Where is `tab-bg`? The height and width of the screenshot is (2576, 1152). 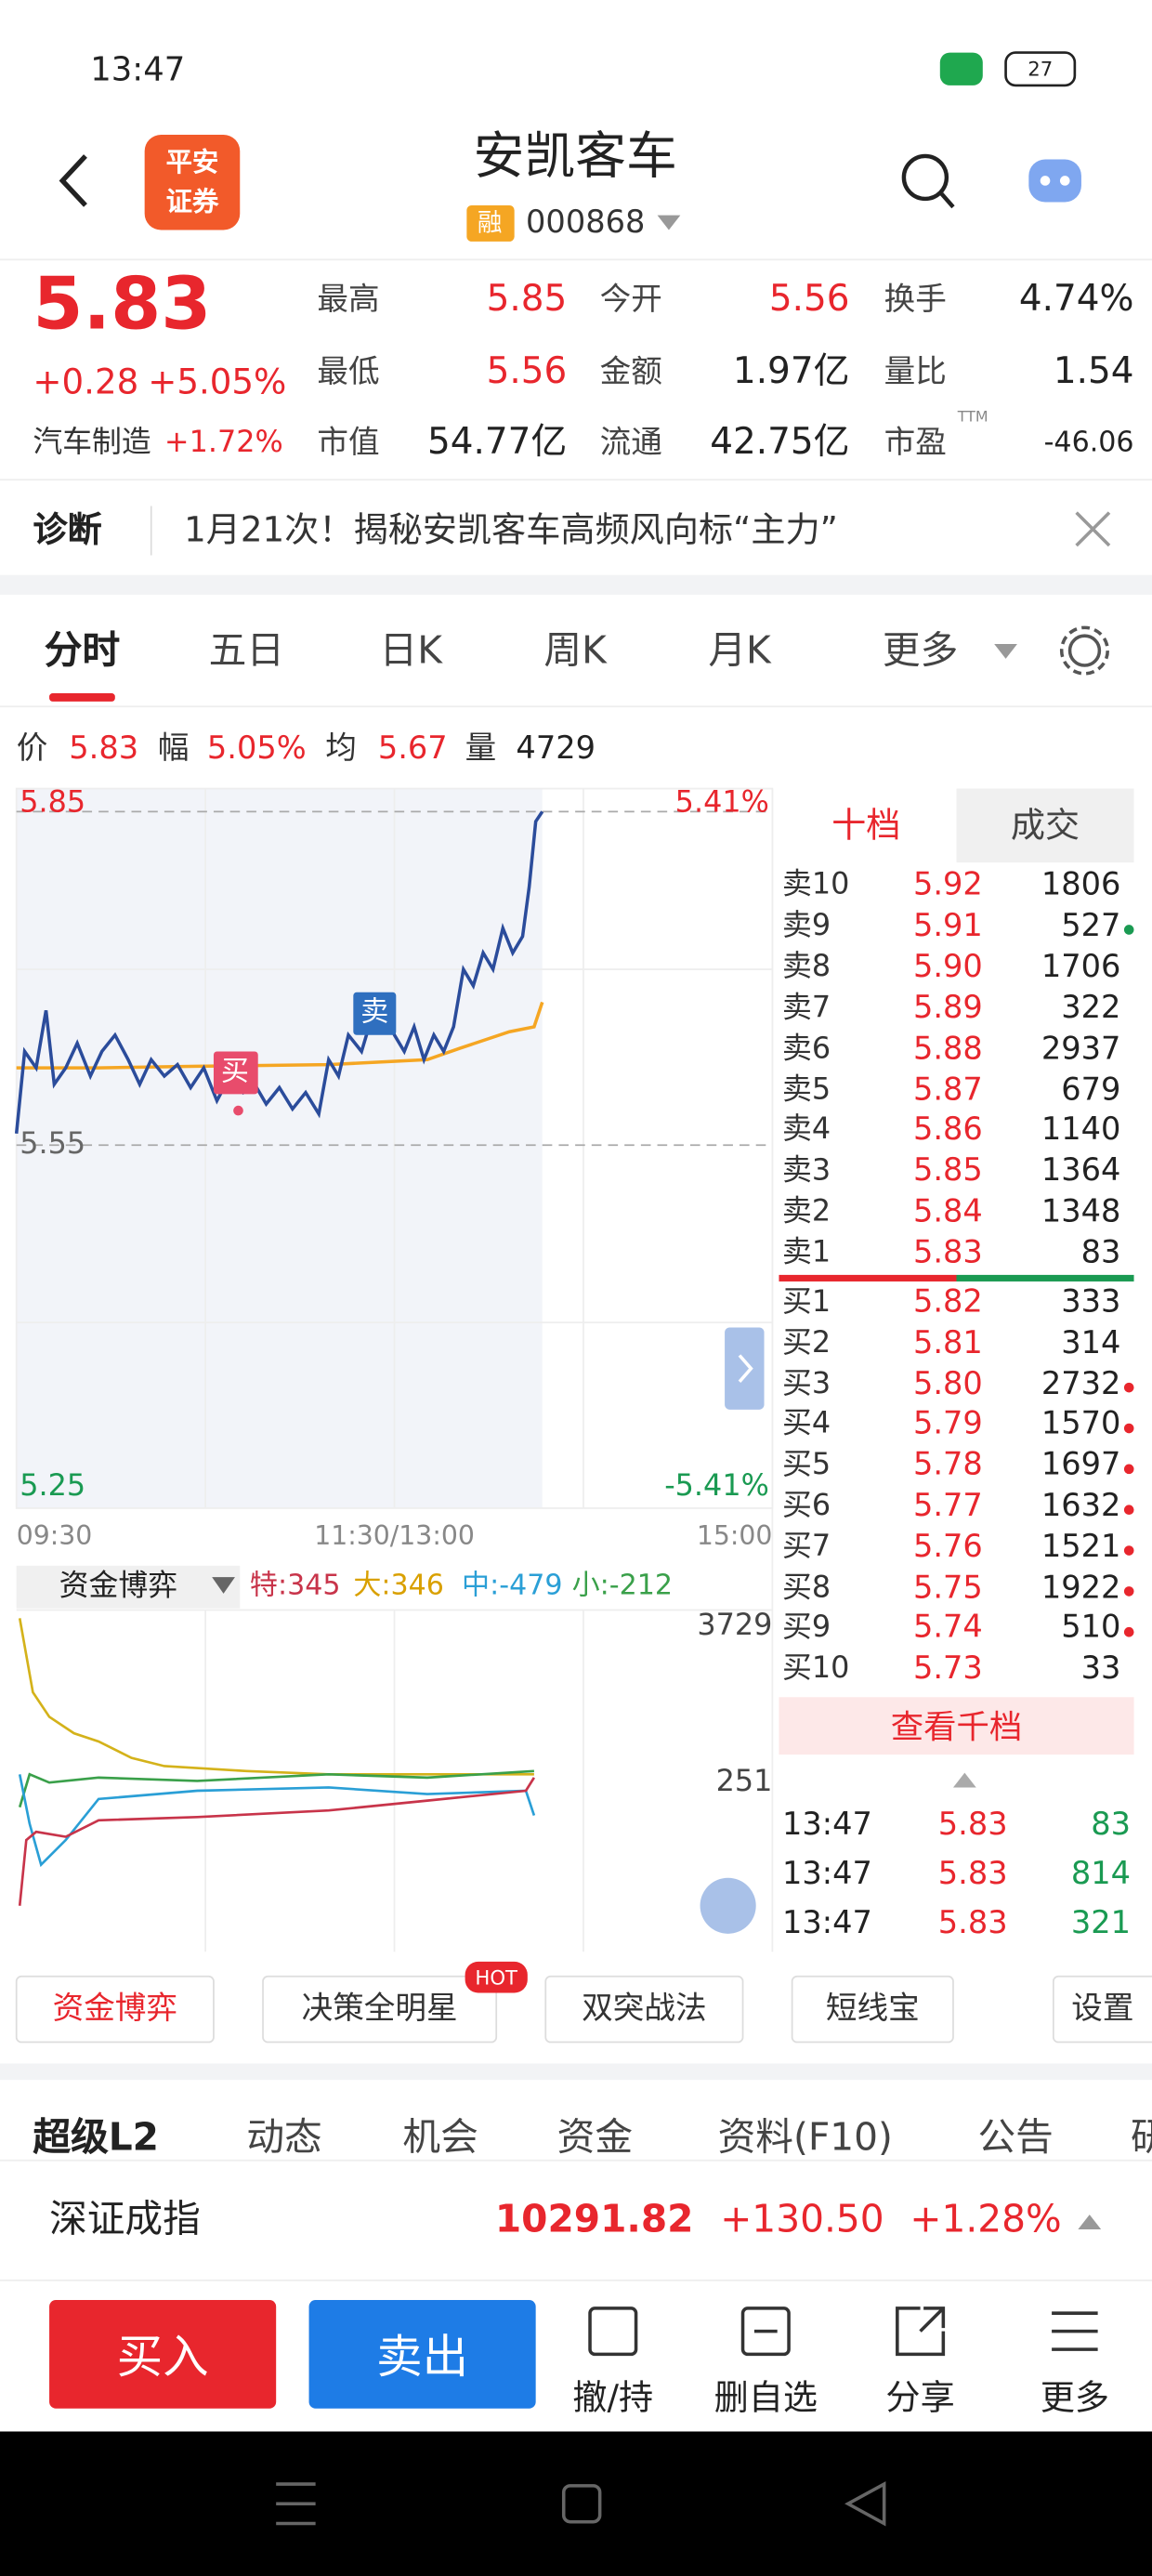
tab-bg is located at coordinates (1045, 825).